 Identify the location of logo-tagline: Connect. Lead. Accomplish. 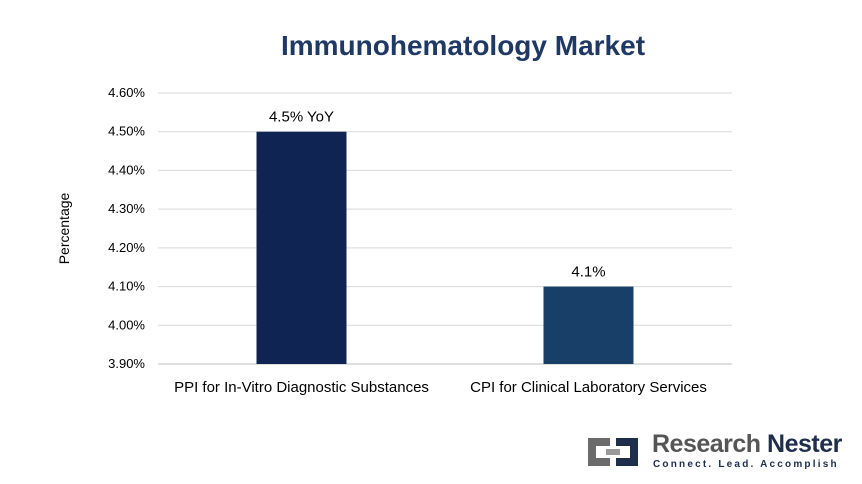
(746, 464).